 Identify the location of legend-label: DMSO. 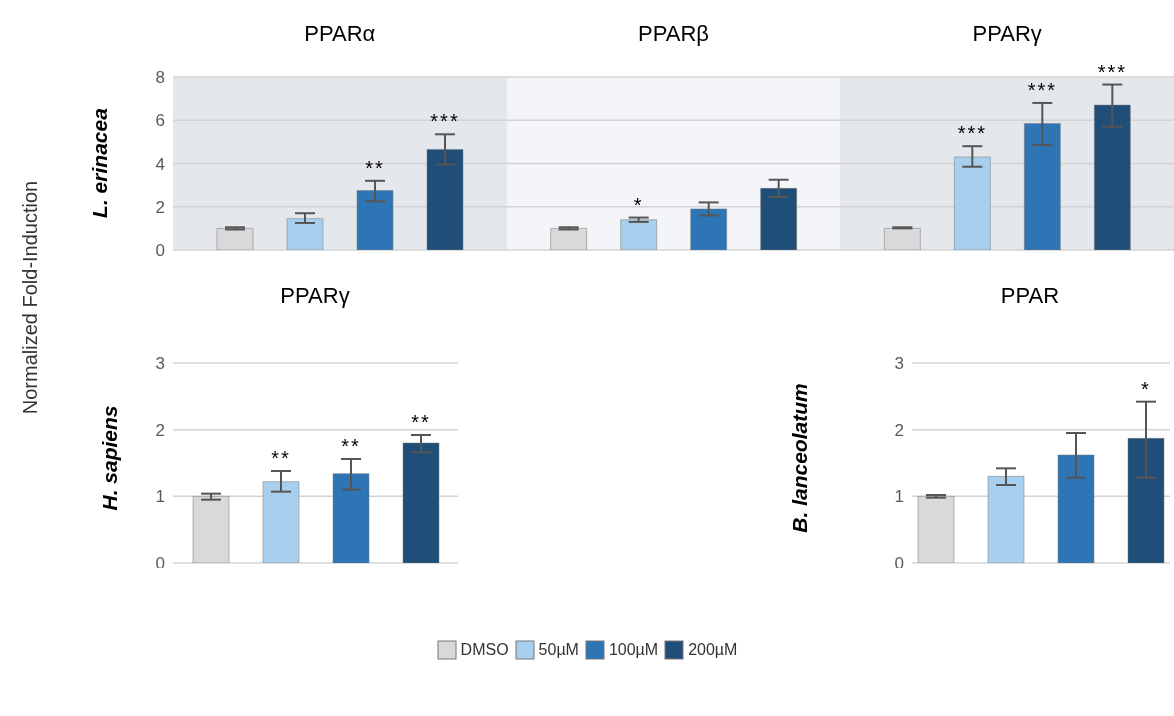
(484, 650).